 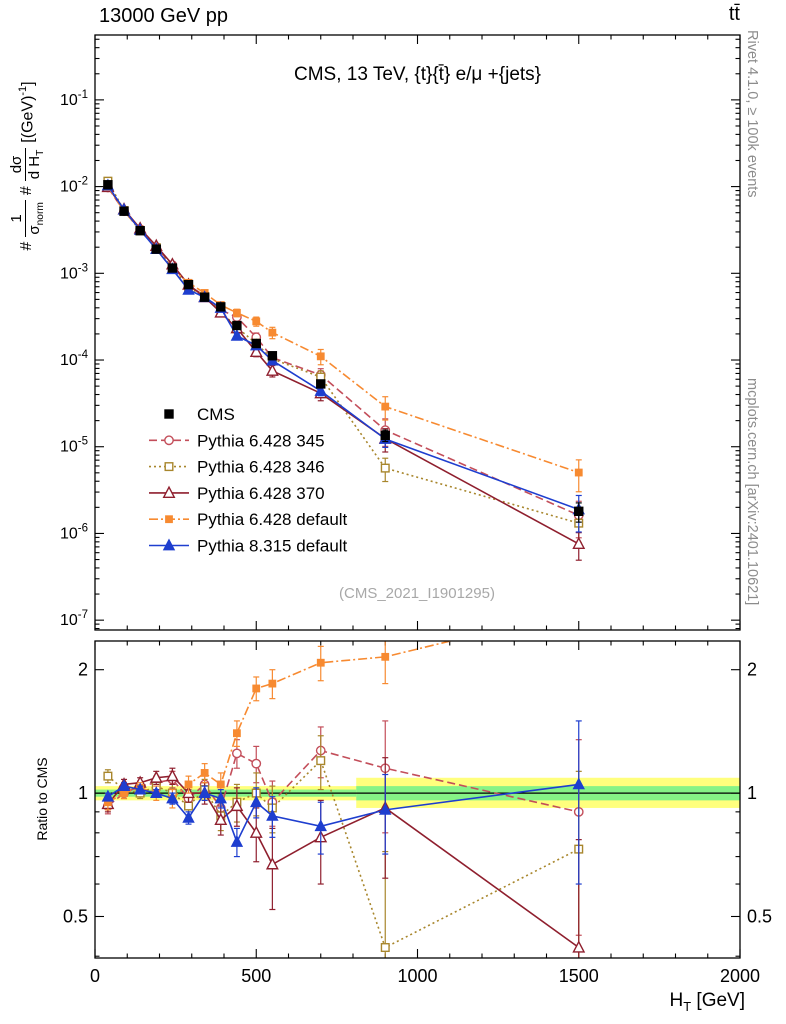 What do you see at coordinates (95, 976) in the screenshot?
I see `x-tick-label: 0` at bounding box center [95, 976].